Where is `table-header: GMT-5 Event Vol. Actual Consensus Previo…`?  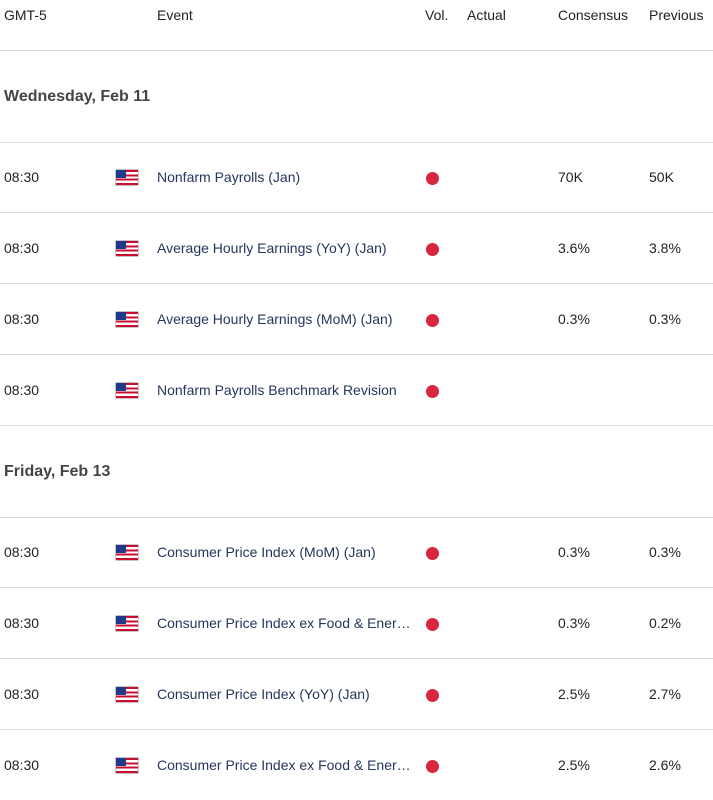 table-header: GMT-5 Event Vol. Actual Consensus Previo… is located at coordinates (356, 25).